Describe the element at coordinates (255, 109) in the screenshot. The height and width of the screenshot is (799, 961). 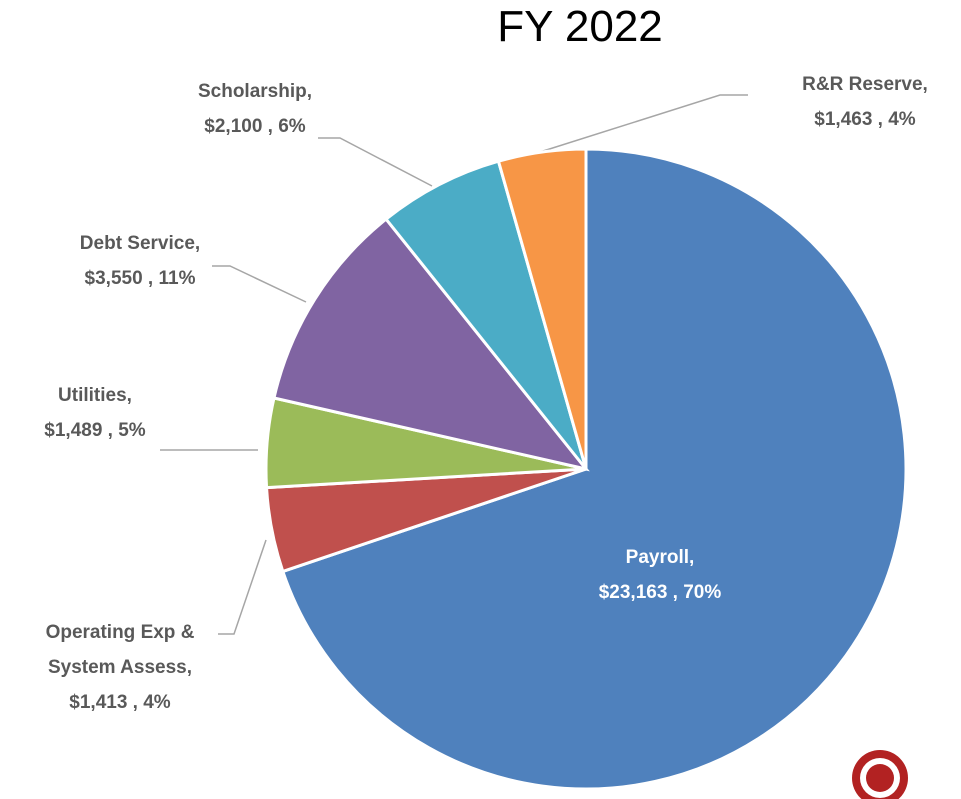
I see `slice-label: Scholarship, $2,100 , 6%` at that location.